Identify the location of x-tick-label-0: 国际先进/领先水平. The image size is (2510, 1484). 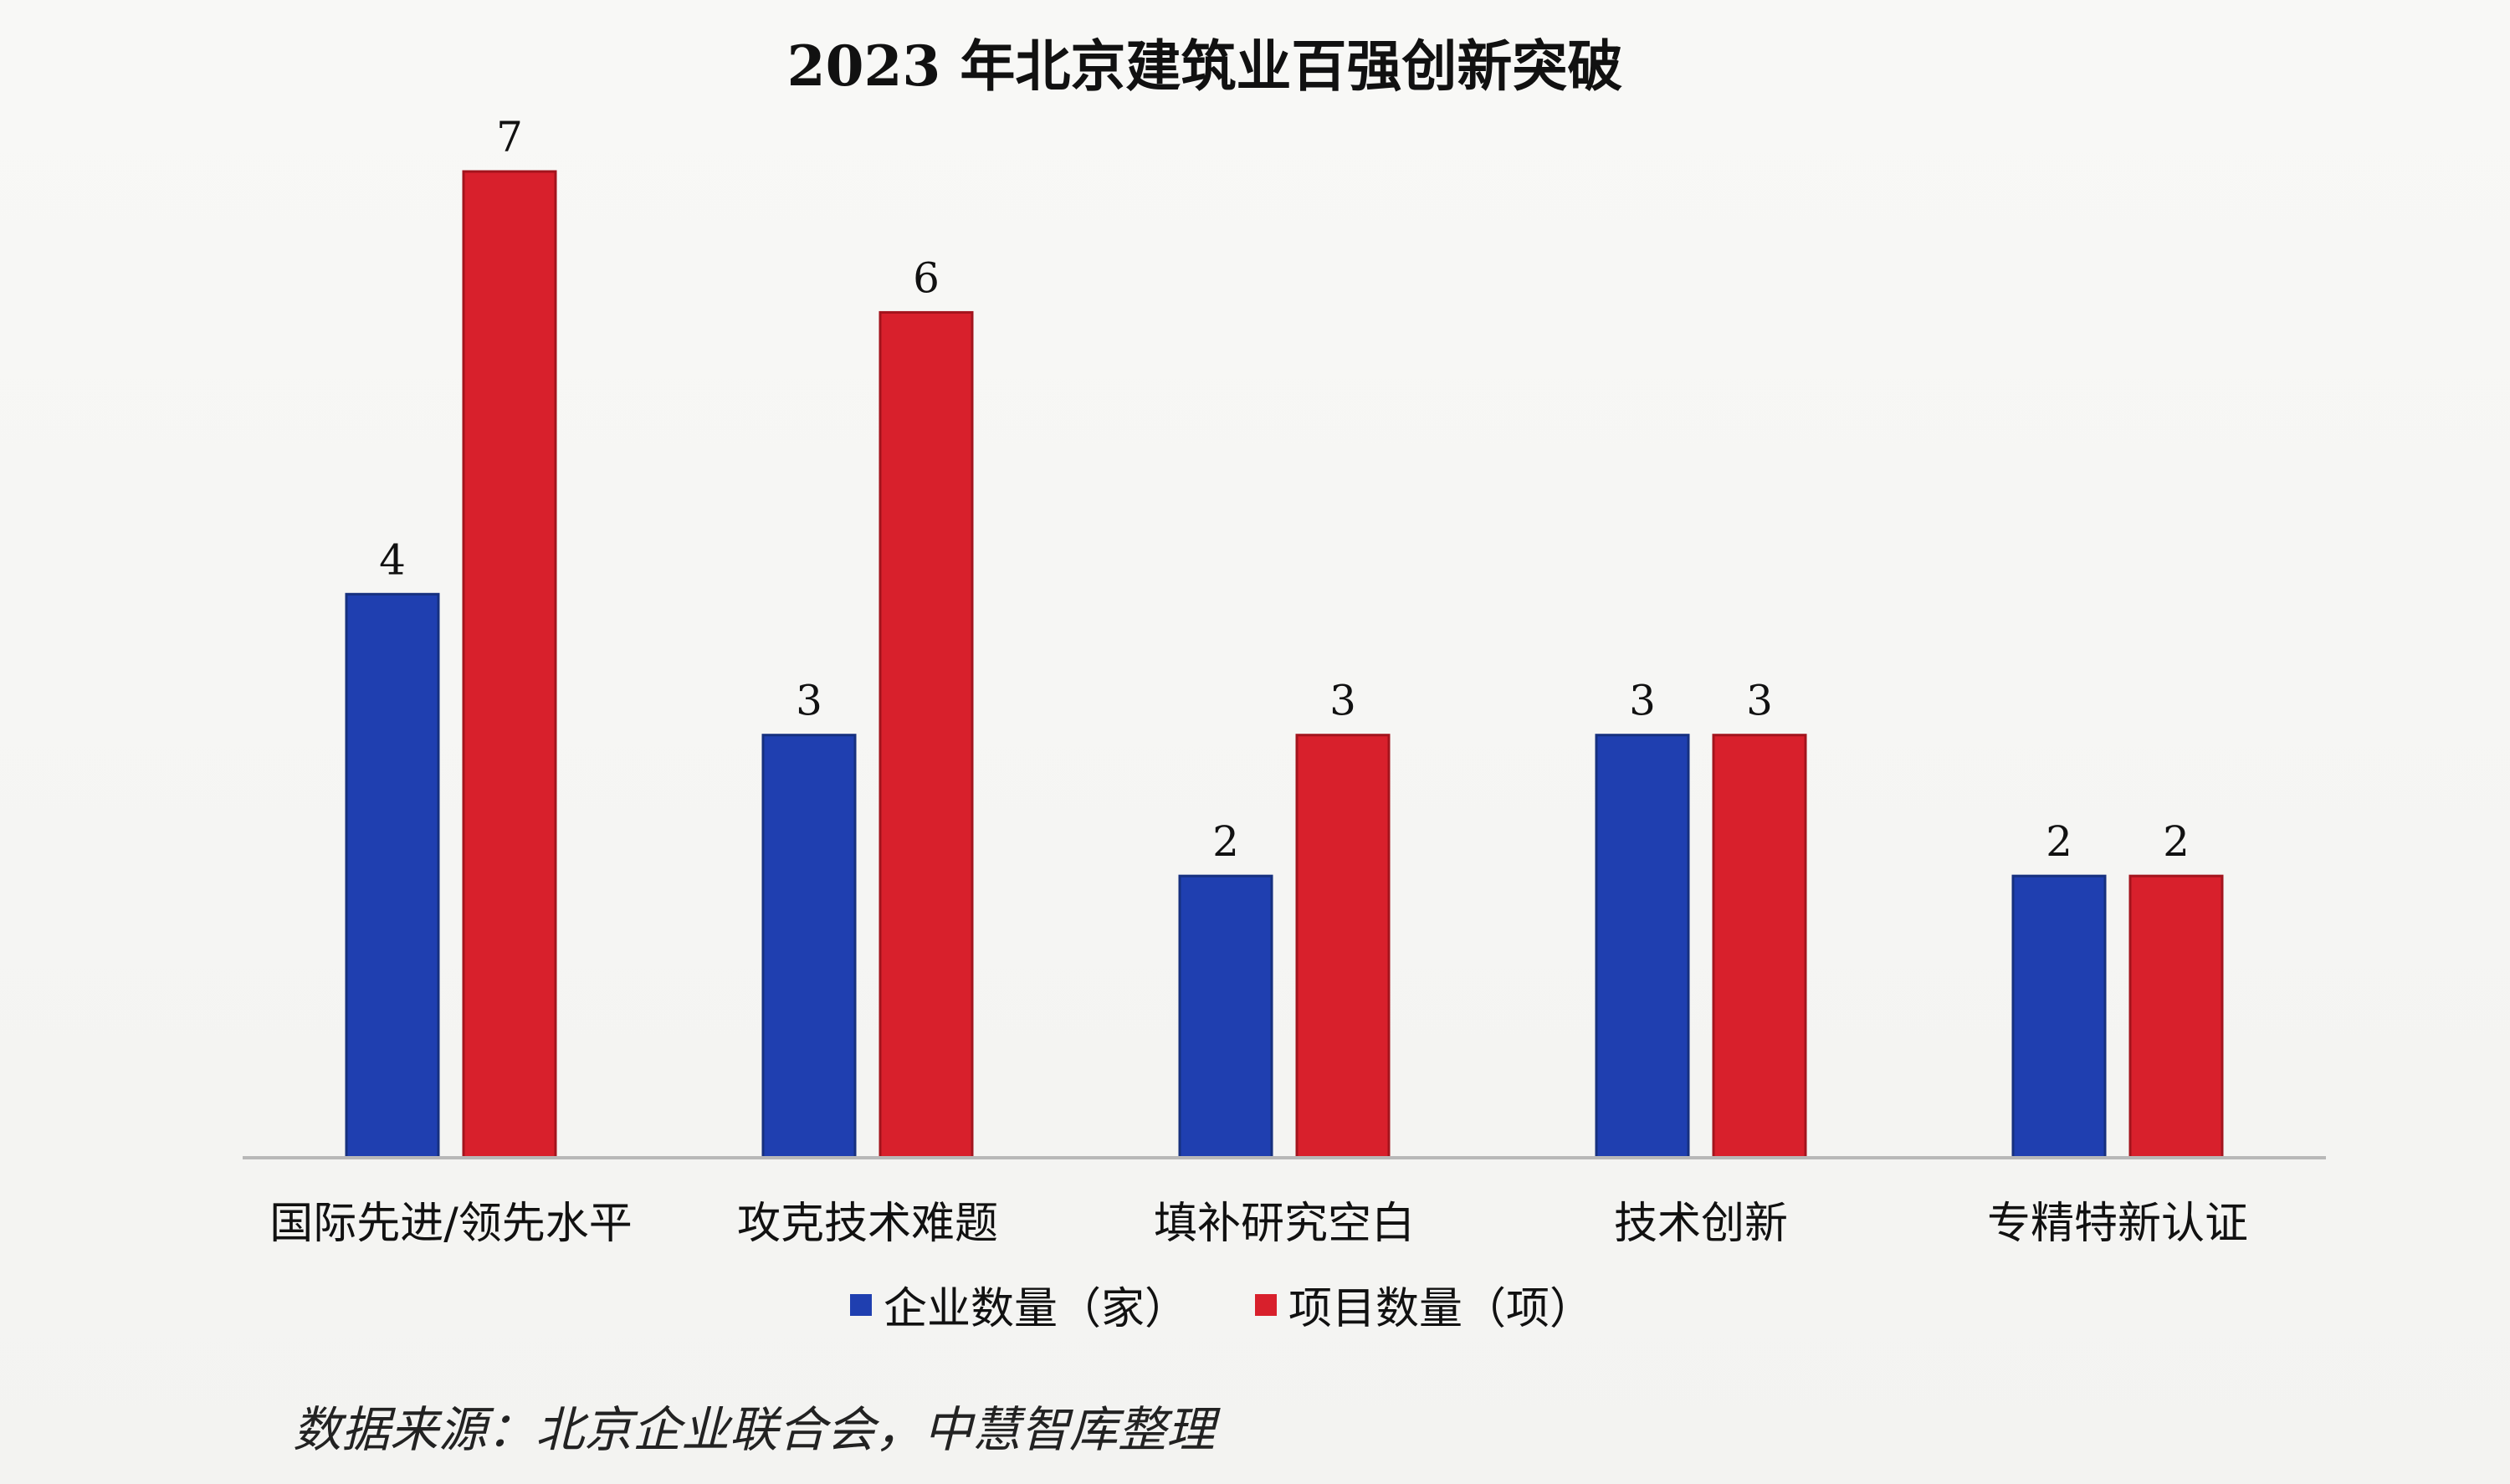
(451, 1224).